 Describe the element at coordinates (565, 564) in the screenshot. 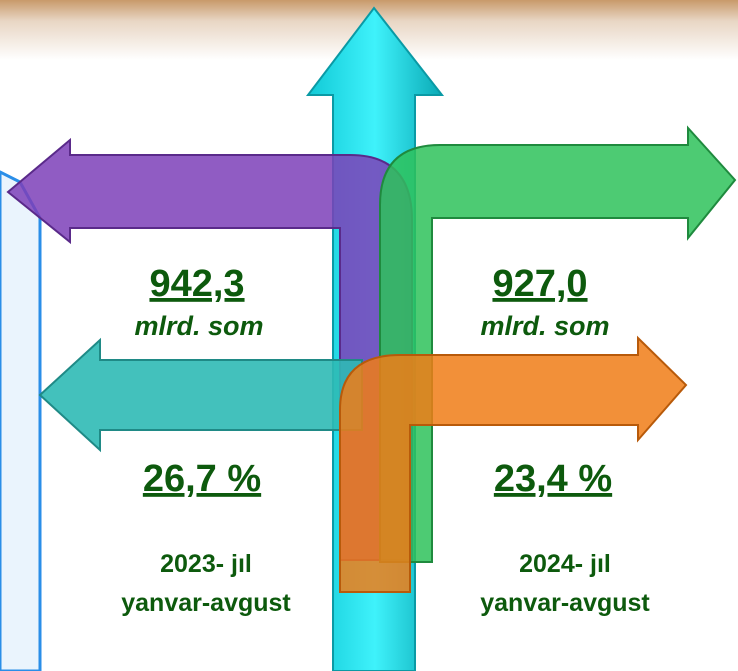

I see `right-year: 2024- jıl` at that location.